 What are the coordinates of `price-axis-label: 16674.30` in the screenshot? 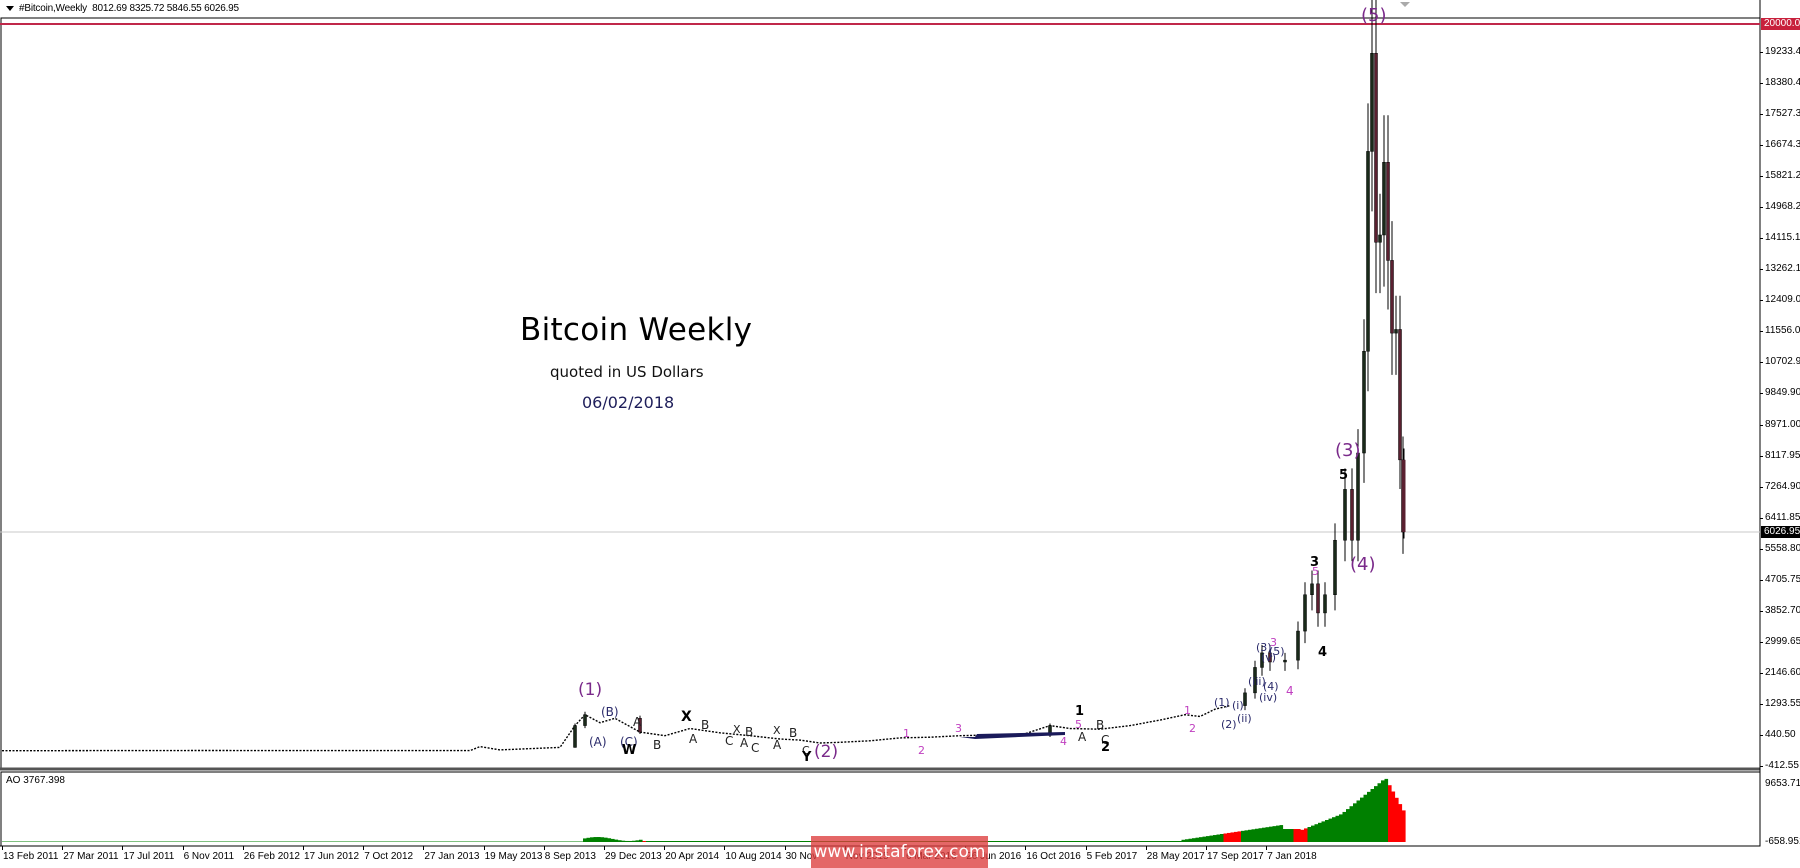 It's located at (1782, 145).